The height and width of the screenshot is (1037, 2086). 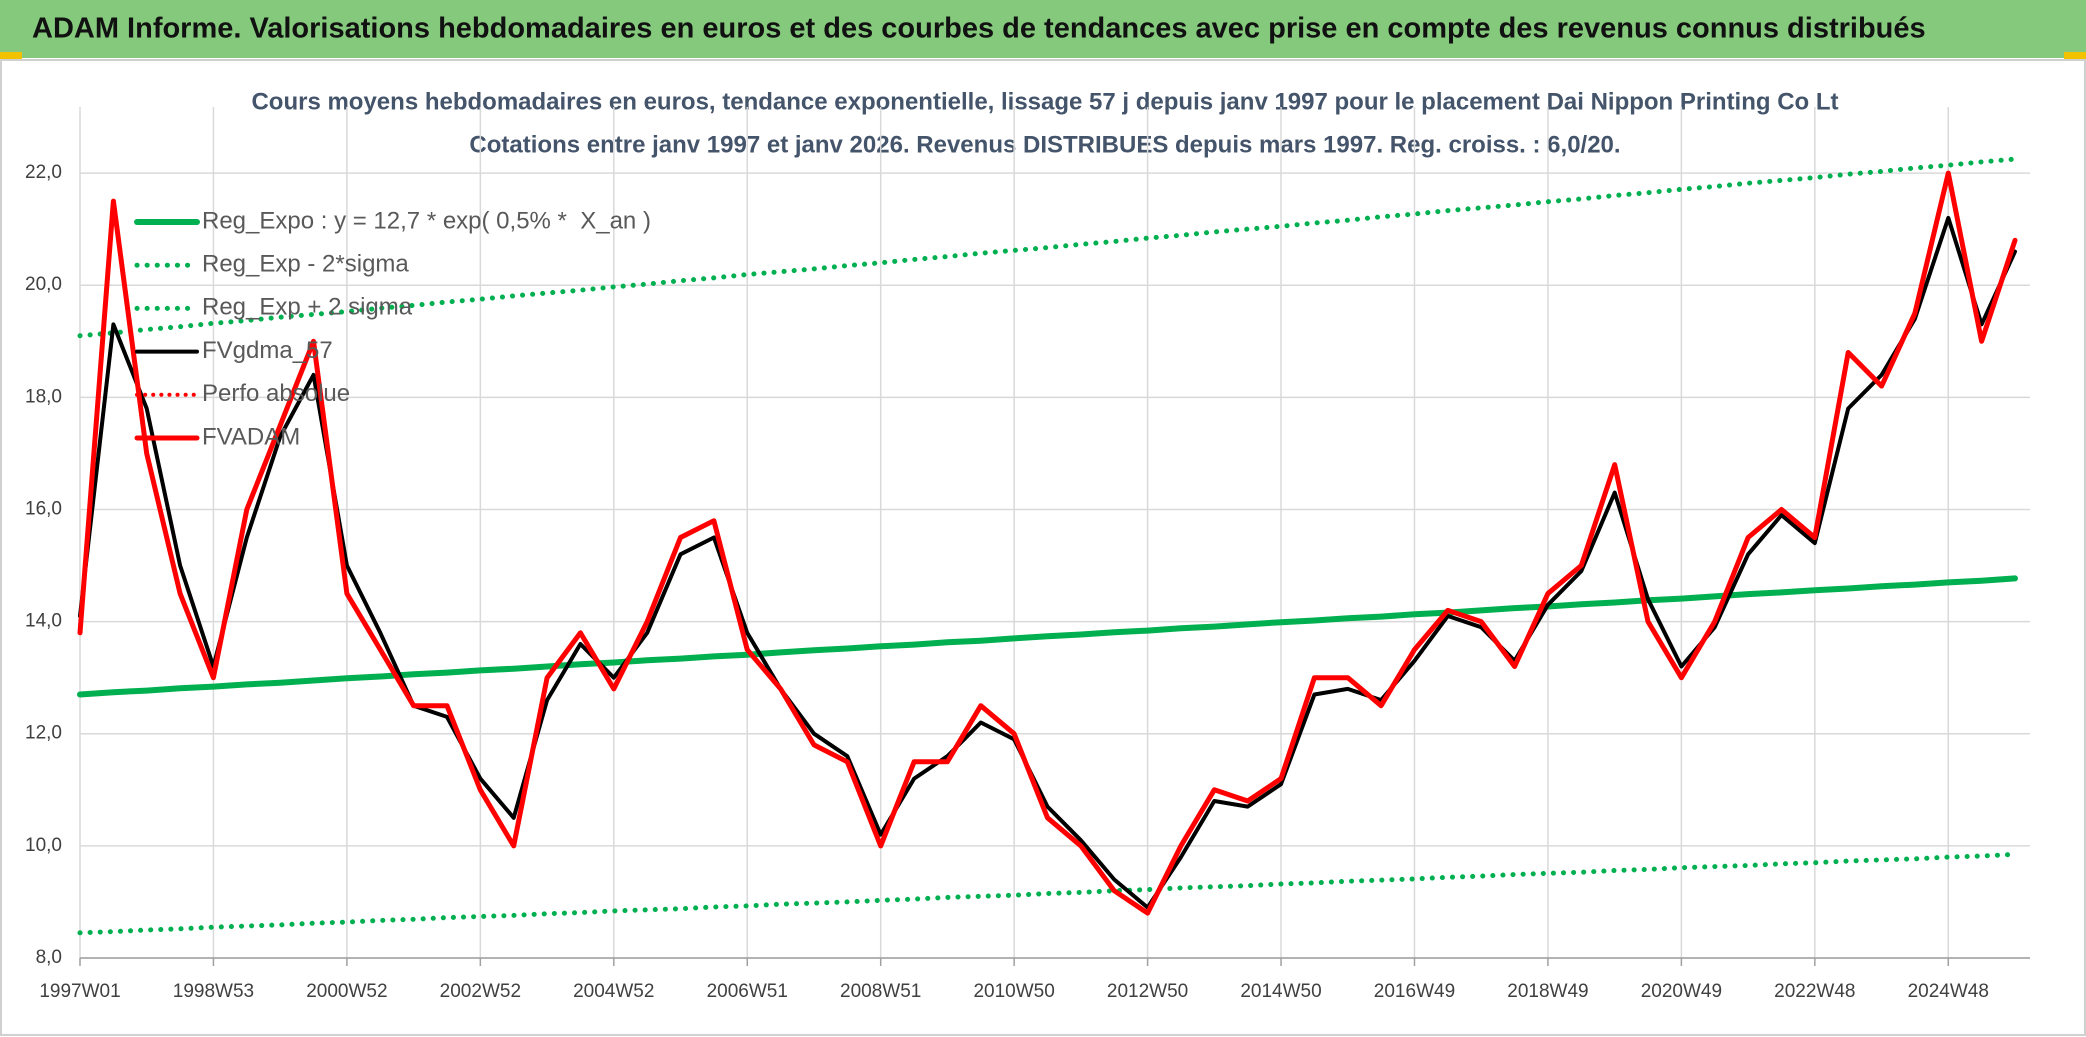 I want to click on legend-label: Perfo absolue, so click(x=276, y=393).